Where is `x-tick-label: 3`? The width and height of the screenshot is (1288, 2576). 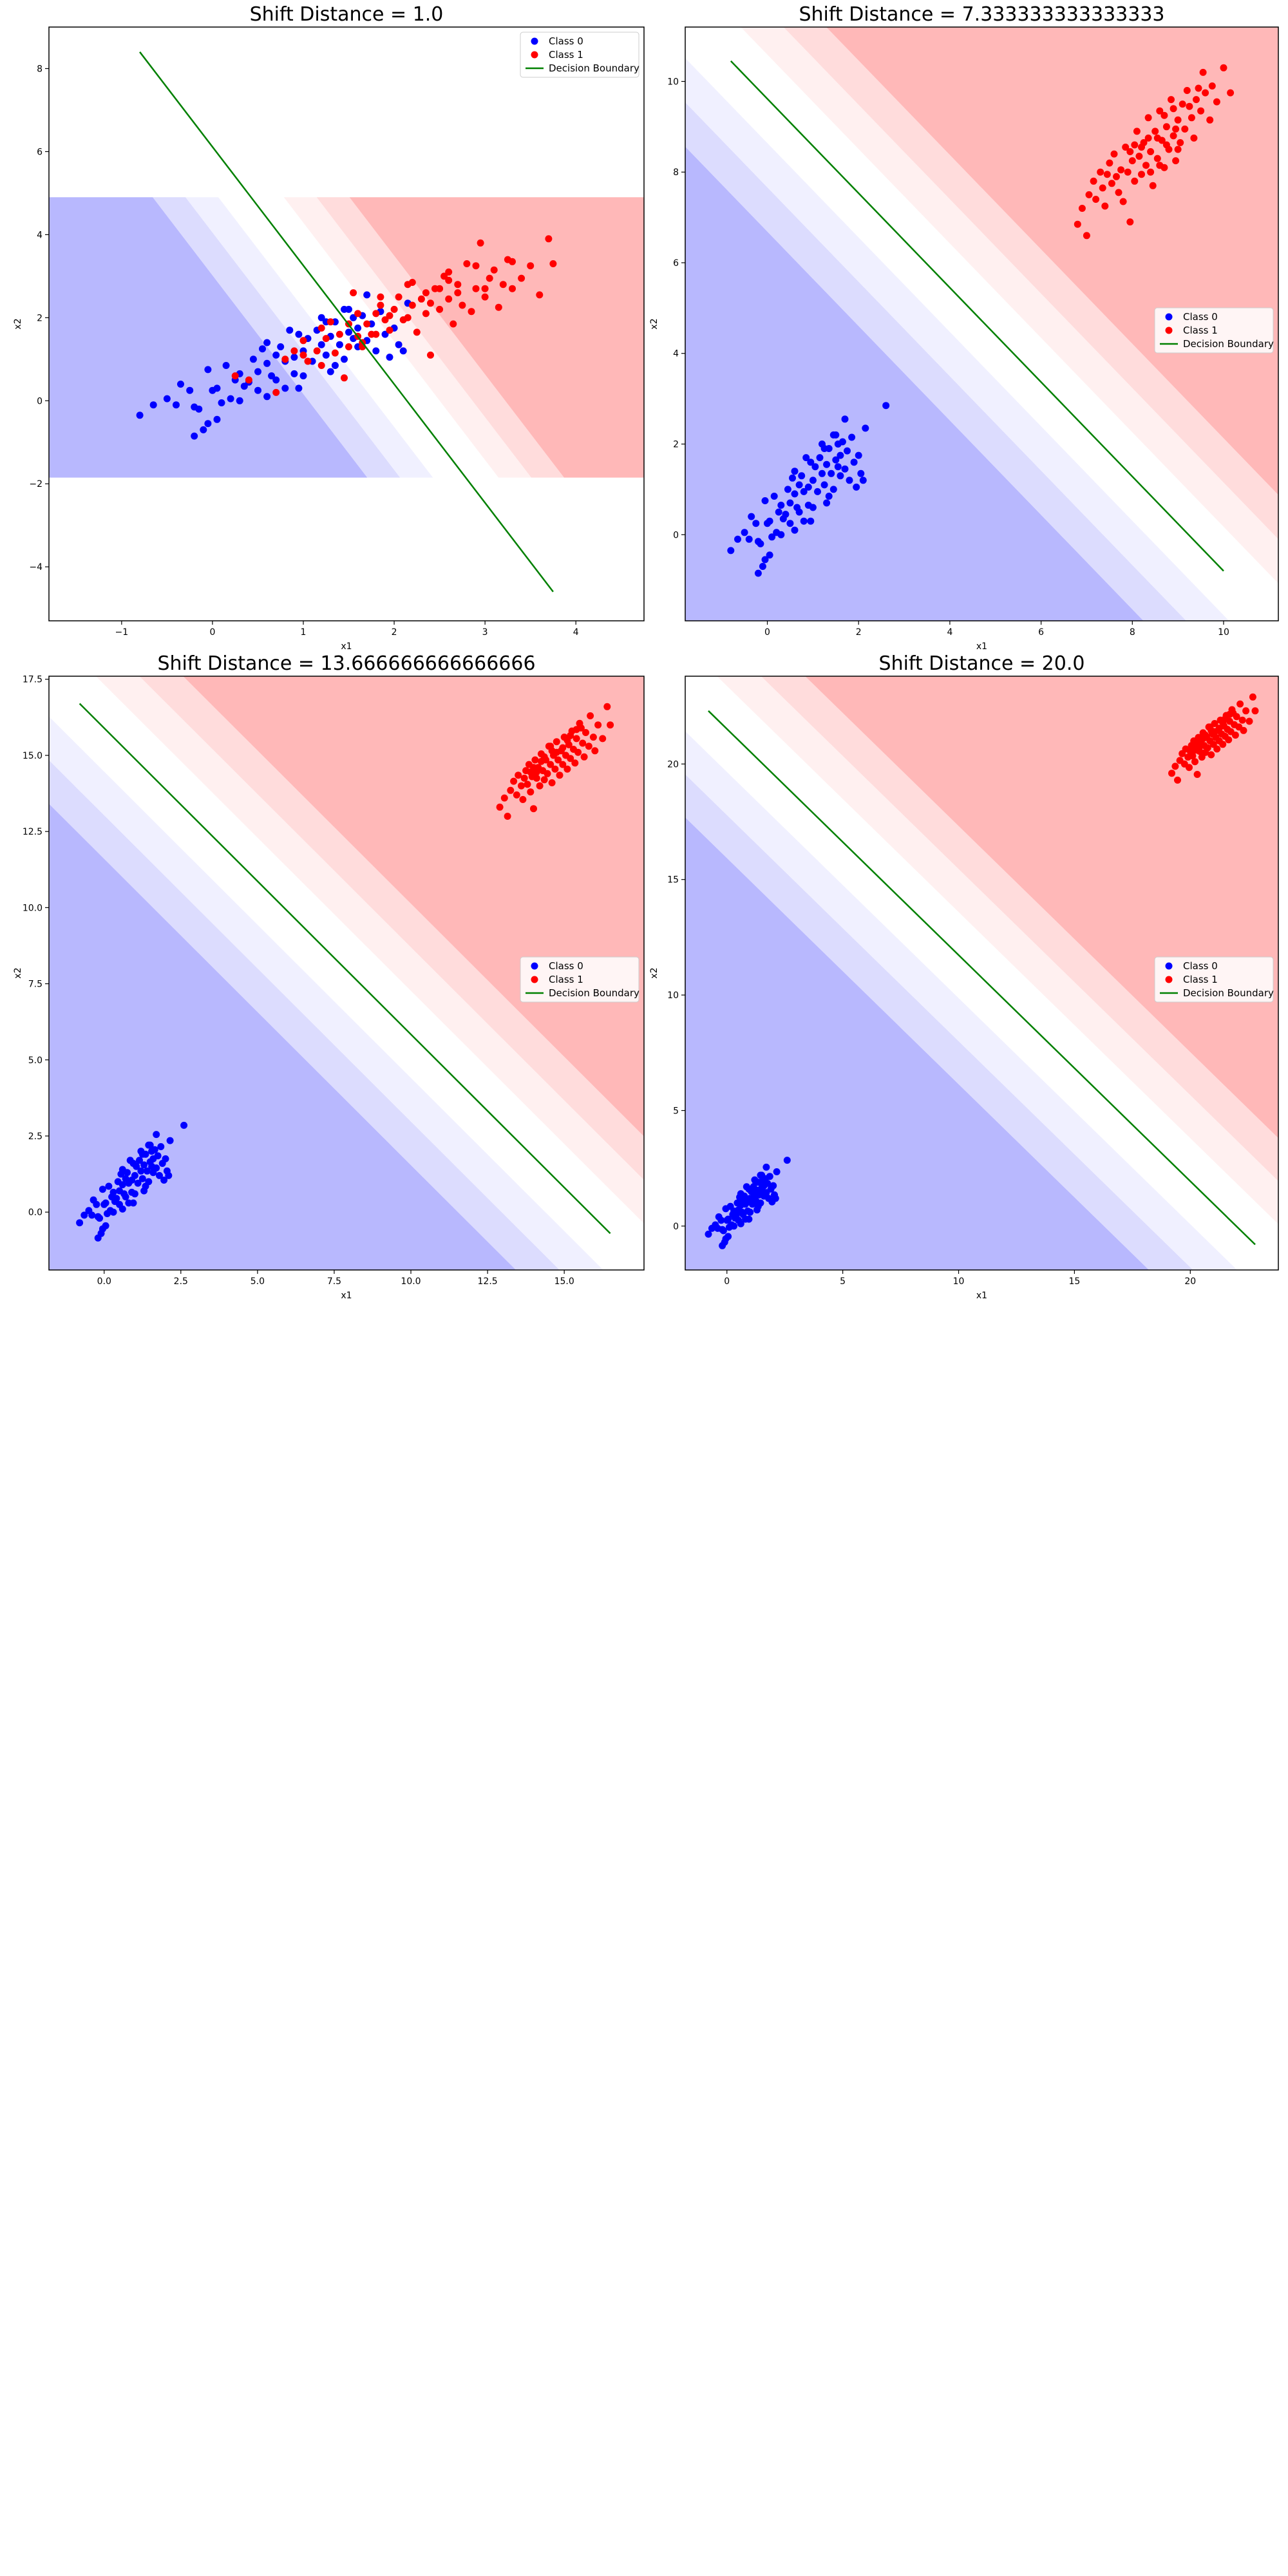 x-tick-label: 3 is located at coordinates (485, 633).